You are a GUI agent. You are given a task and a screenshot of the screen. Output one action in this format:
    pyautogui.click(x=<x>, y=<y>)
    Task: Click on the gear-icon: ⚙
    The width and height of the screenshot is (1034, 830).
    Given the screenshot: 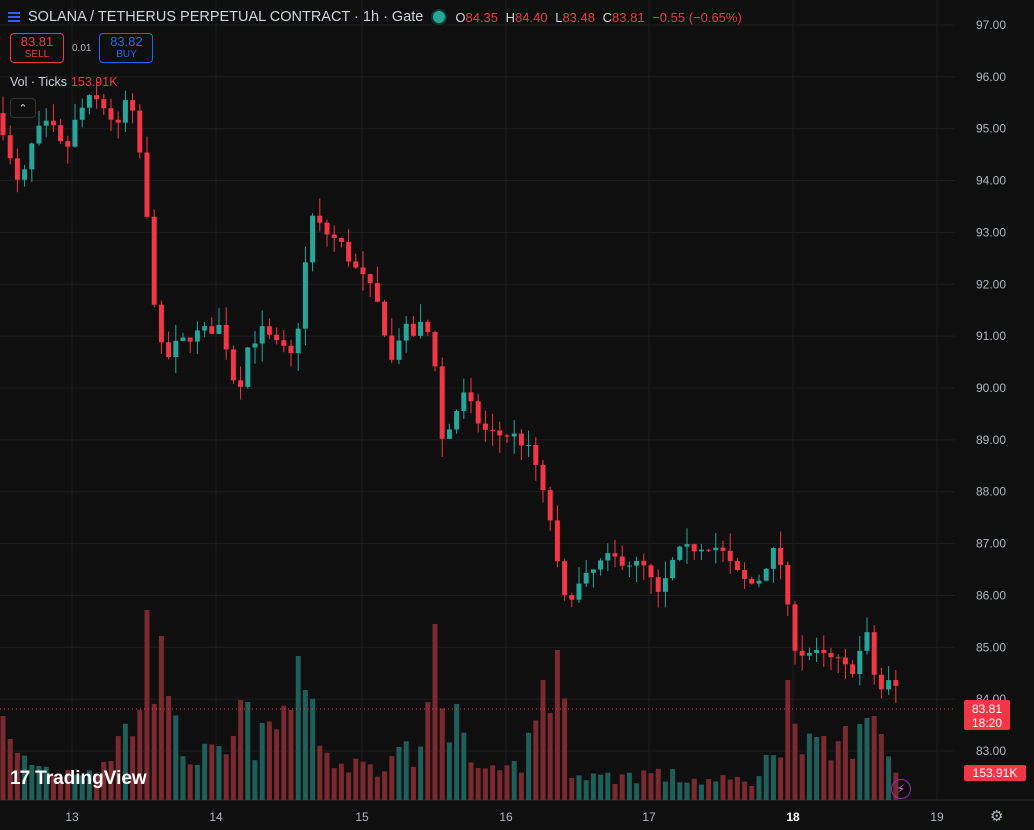 What is the action you would take?
    pyautogui.click(x=997, y=816)
    